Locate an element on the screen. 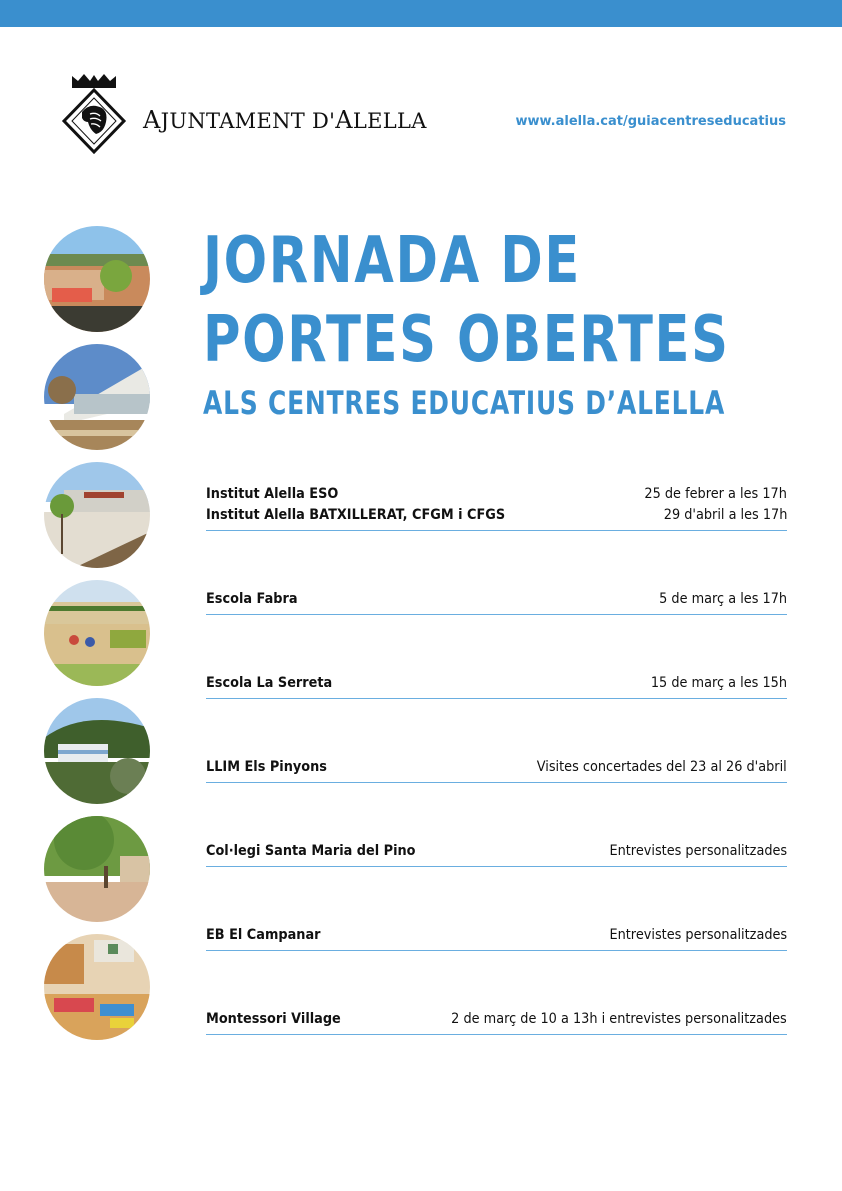 The width and height of the screenshot is (842, 1191). org-name-part: JUNTAMENT D' is located at coordinates (248, 121).